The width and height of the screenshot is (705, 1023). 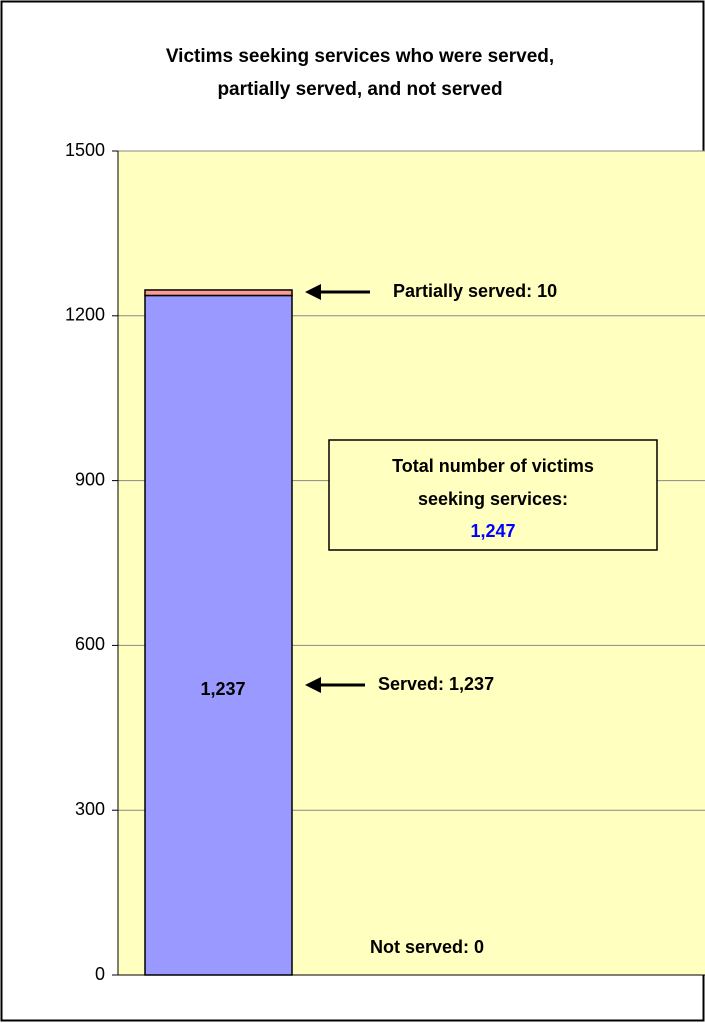 What do you see at coordinates (436, 684) in the screenshot?
I see `annotation: Served: 1,237` at bounding box center [436, 684].